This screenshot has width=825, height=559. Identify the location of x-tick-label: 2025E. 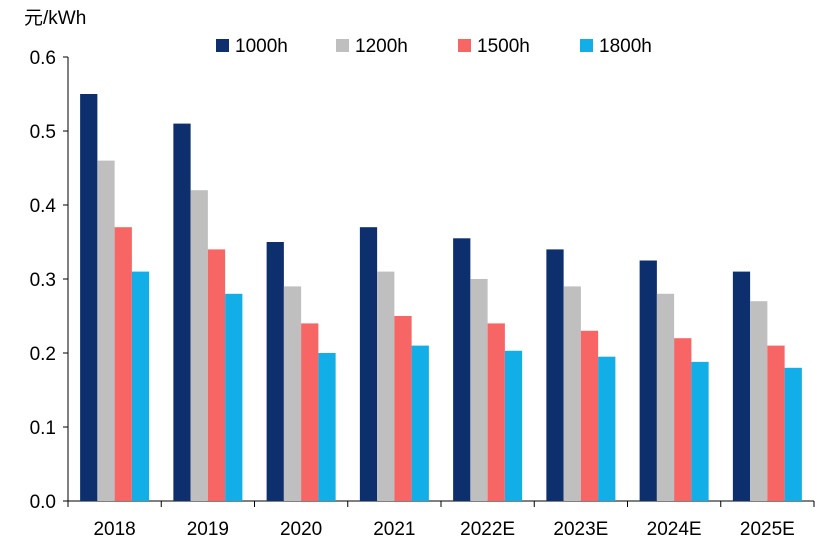
(767, 529).